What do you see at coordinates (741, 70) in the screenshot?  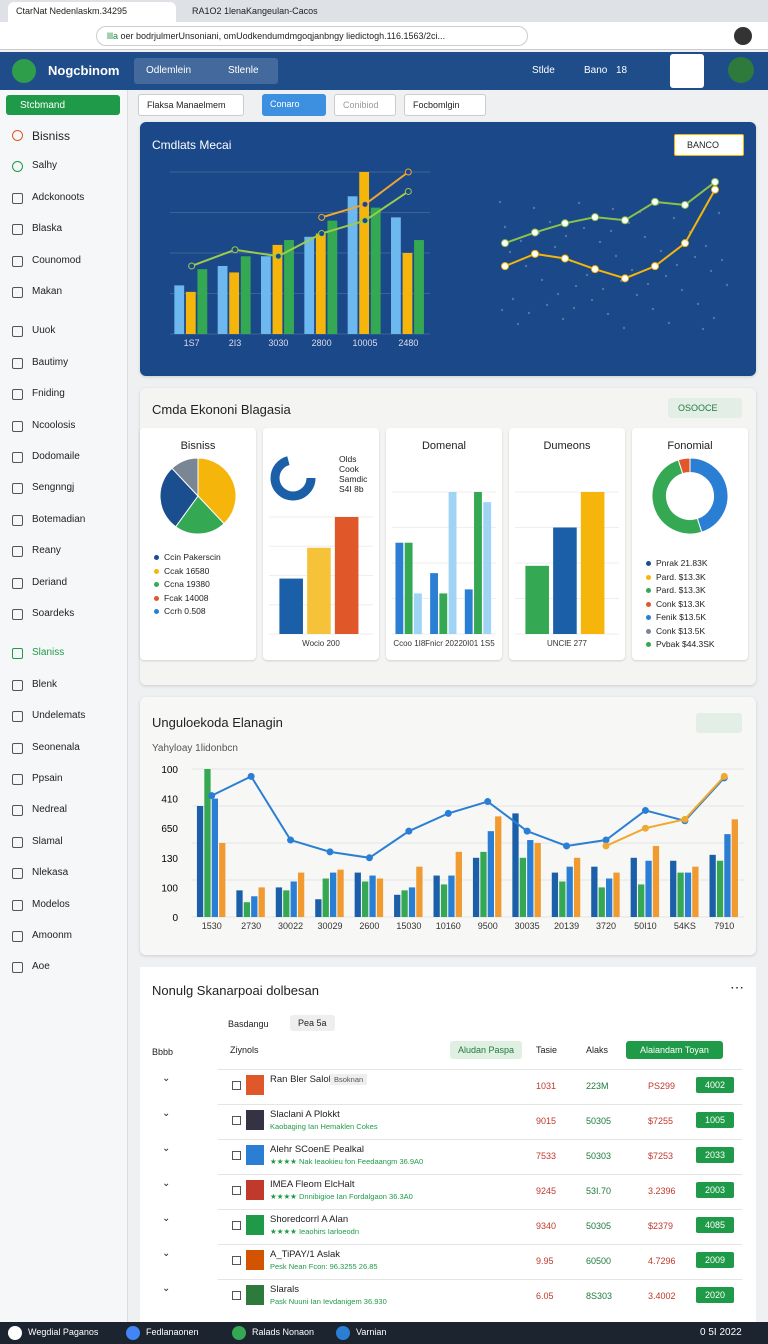 I see `user-avatar` at bounding box center [741, 70].